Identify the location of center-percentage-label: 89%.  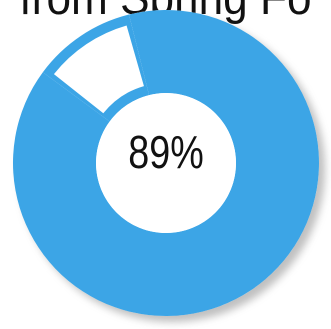
(166, 152).